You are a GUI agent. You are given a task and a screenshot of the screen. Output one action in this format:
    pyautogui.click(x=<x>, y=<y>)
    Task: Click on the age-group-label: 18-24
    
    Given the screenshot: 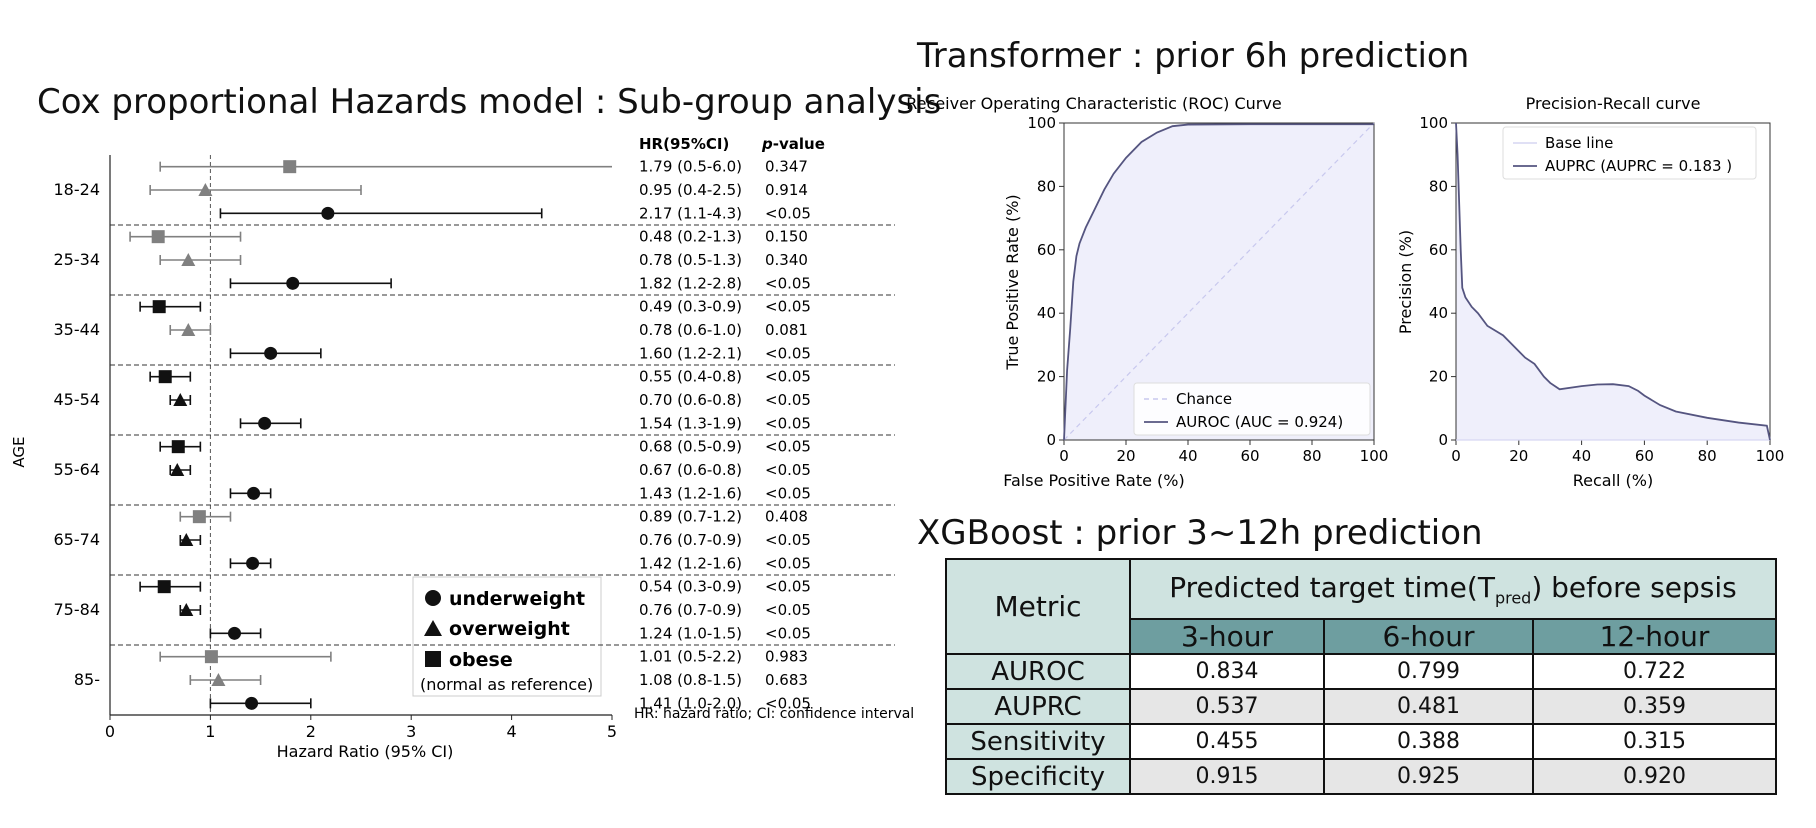 What is the action you would take?
    pyautogui.click(x=77, y=189)
    